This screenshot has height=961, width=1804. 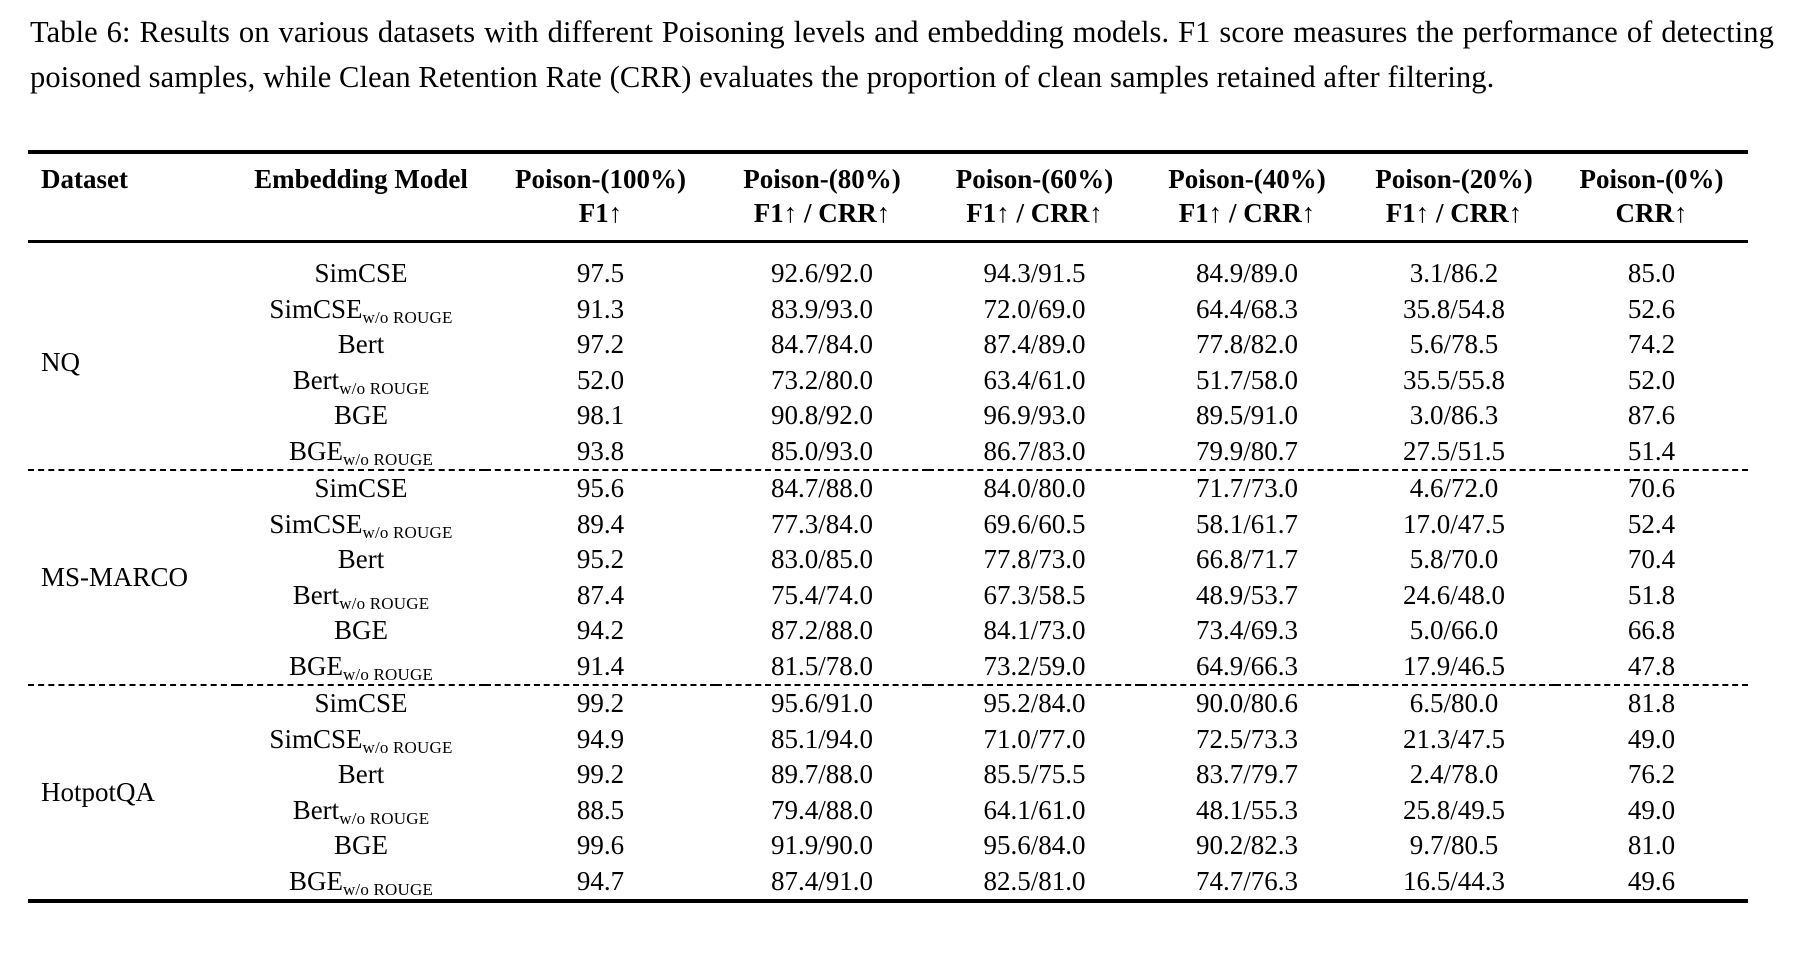 I want to click on metric-value: 73.4/69.3, so click(x=1246, y=630).